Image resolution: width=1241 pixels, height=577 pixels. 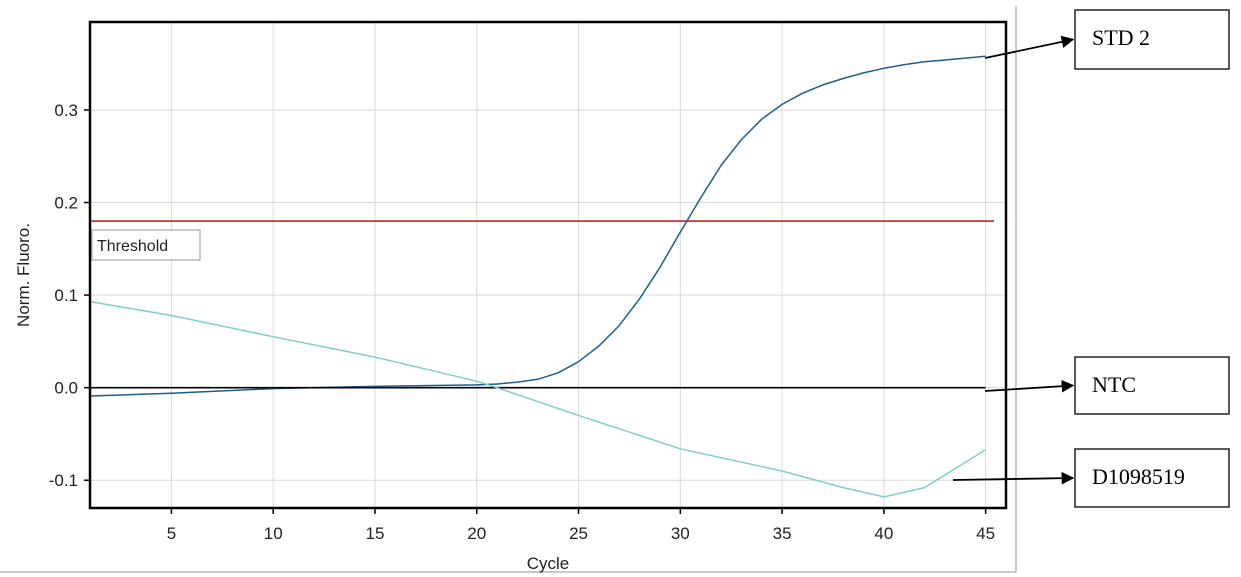 I want to click on y-tick-label: 0.2, so click(x=66, y=203).